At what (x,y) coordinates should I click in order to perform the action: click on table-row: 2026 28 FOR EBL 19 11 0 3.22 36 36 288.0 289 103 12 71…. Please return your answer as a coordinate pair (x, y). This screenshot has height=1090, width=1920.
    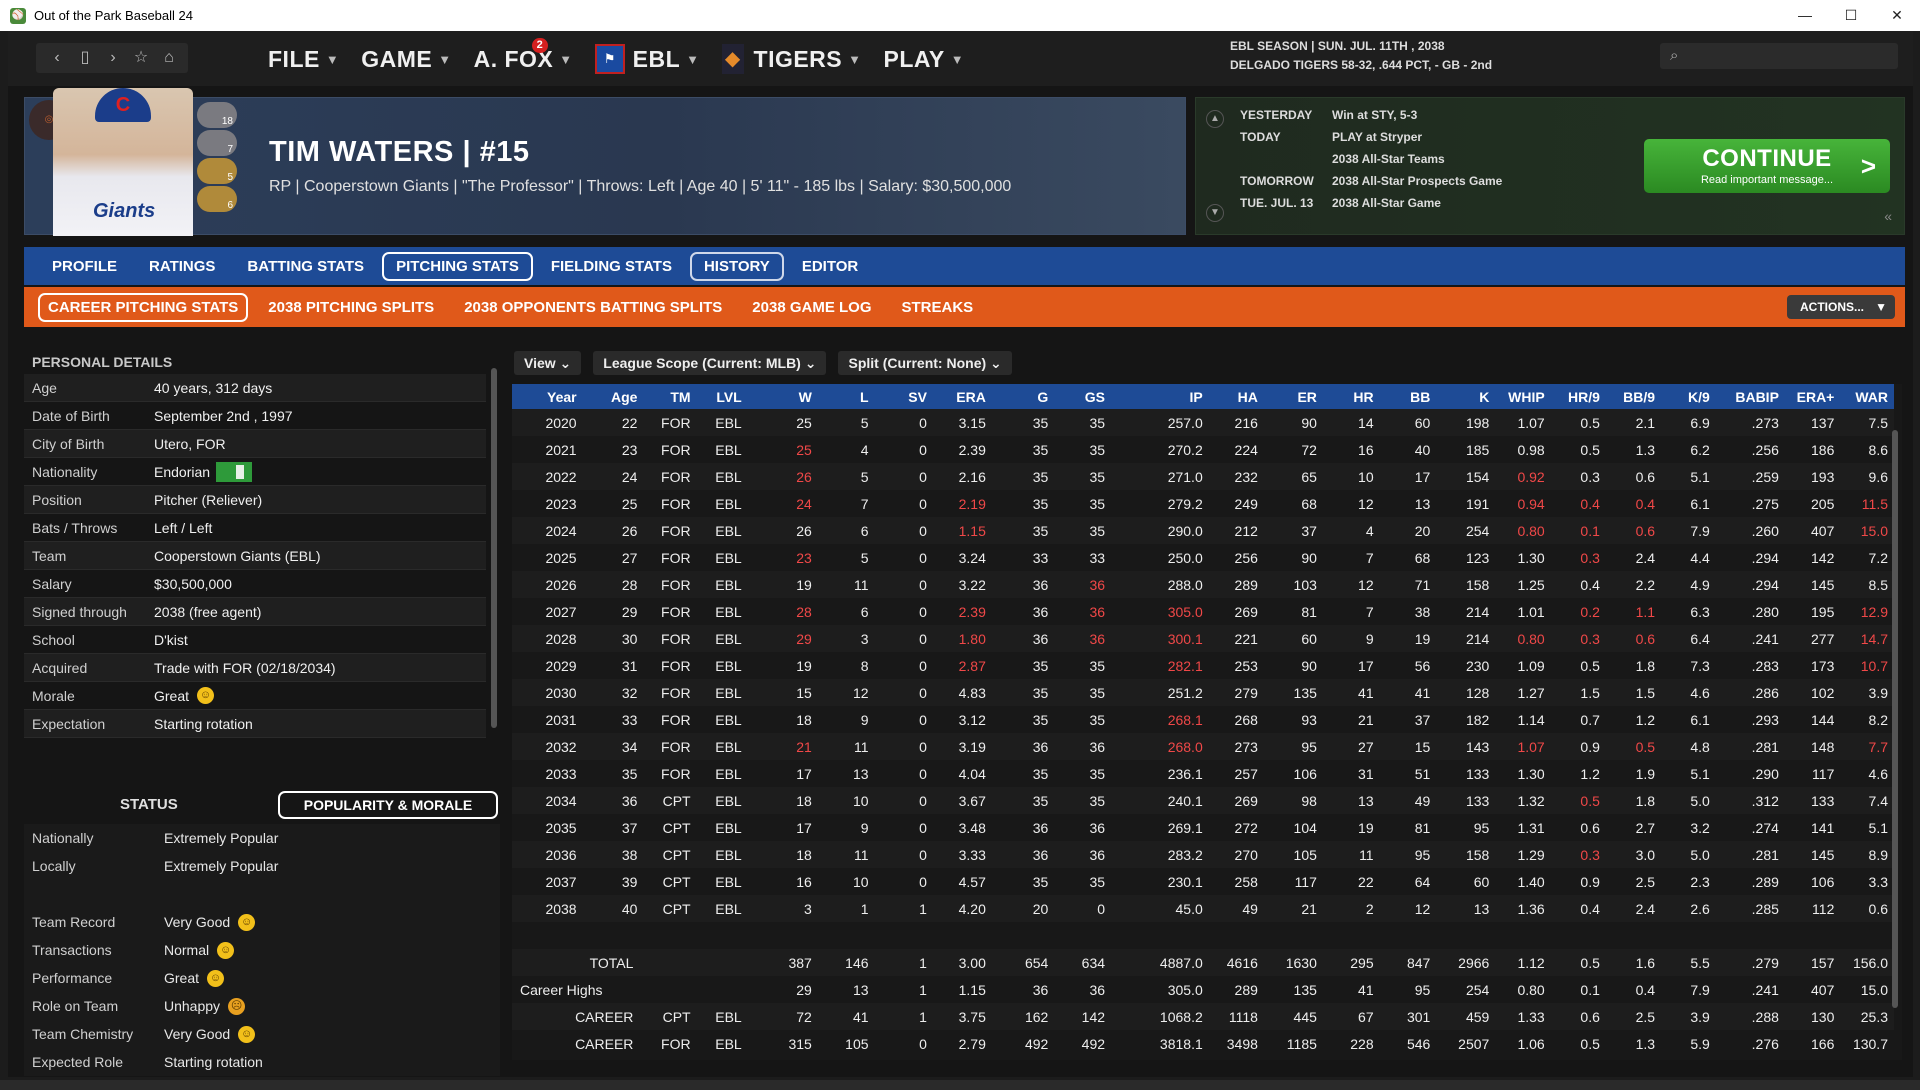
    Looking at the image, I should click on (1203, 584).